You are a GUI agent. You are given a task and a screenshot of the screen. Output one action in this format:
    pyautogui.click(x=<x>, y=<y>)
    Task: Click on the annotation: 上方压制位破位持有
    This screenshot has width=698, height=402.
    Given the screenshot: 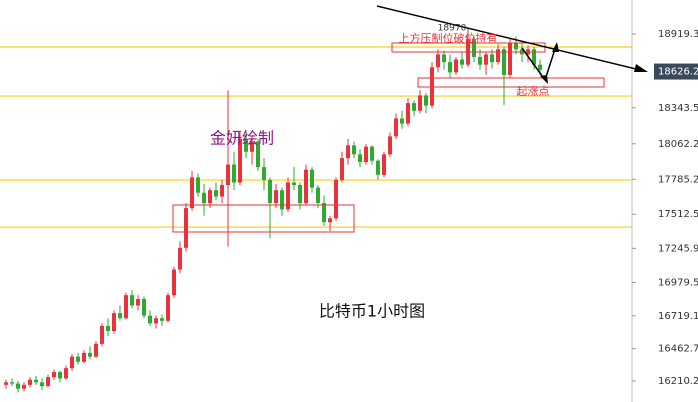 What is the action you would take?
    pyautogui.click(x=448, y=38)
    